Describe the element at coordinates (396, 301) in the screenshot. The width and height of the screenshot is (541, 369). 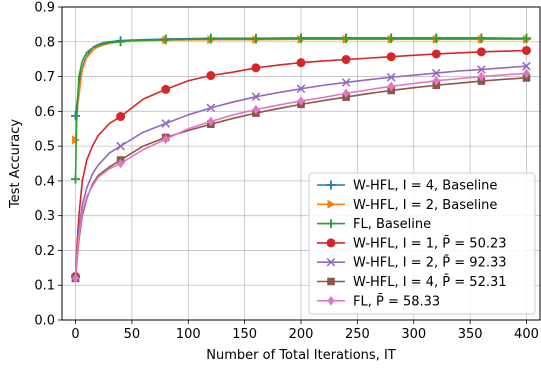
I see `legend-label: FL, P̄ = 58.33` at that location.